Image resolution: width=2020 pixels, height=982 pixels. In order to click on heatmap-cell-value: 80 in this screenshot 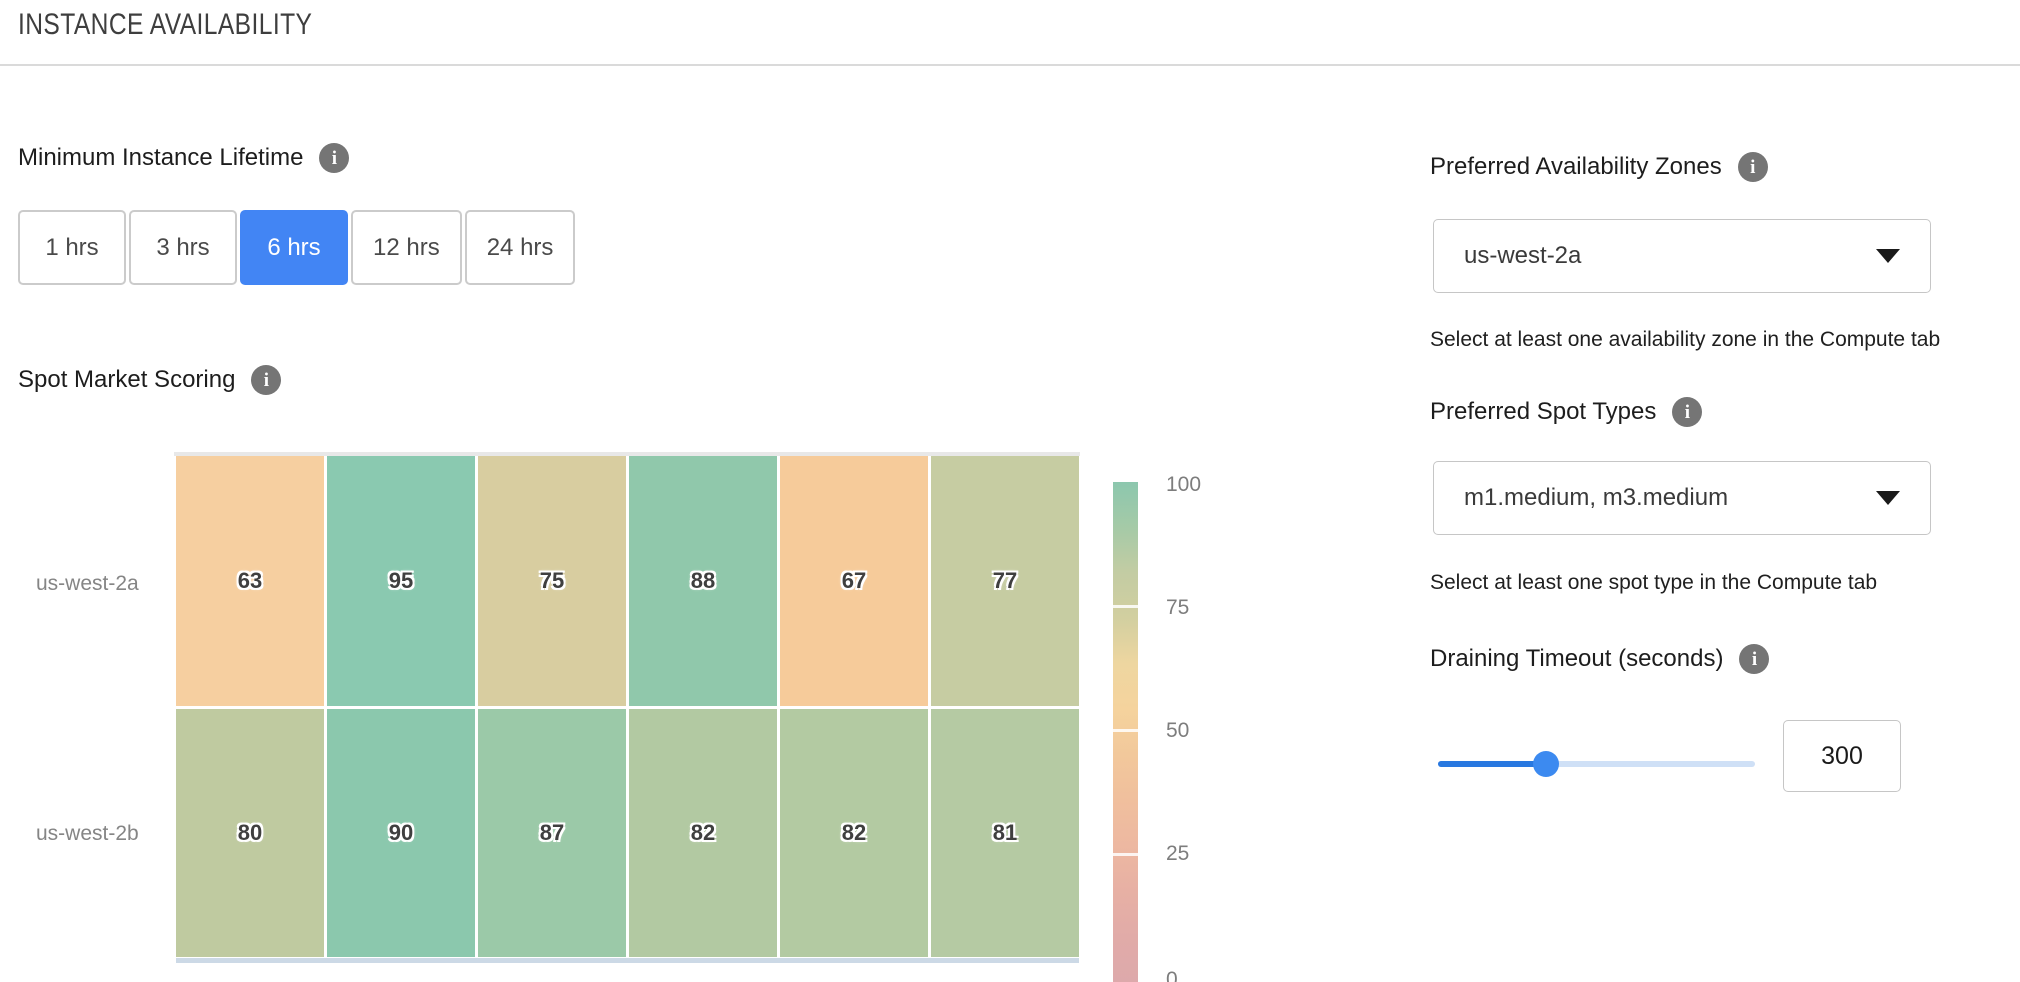, I will do `click(250, 832)`.